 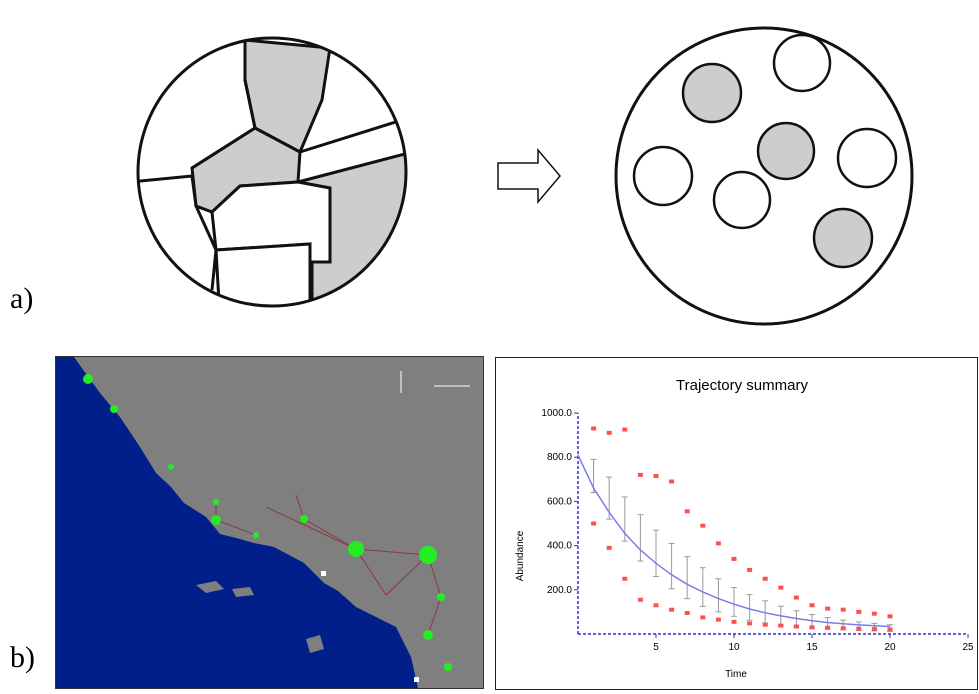 I want to click on panel-label-a: a), so click(x=22, y=298).